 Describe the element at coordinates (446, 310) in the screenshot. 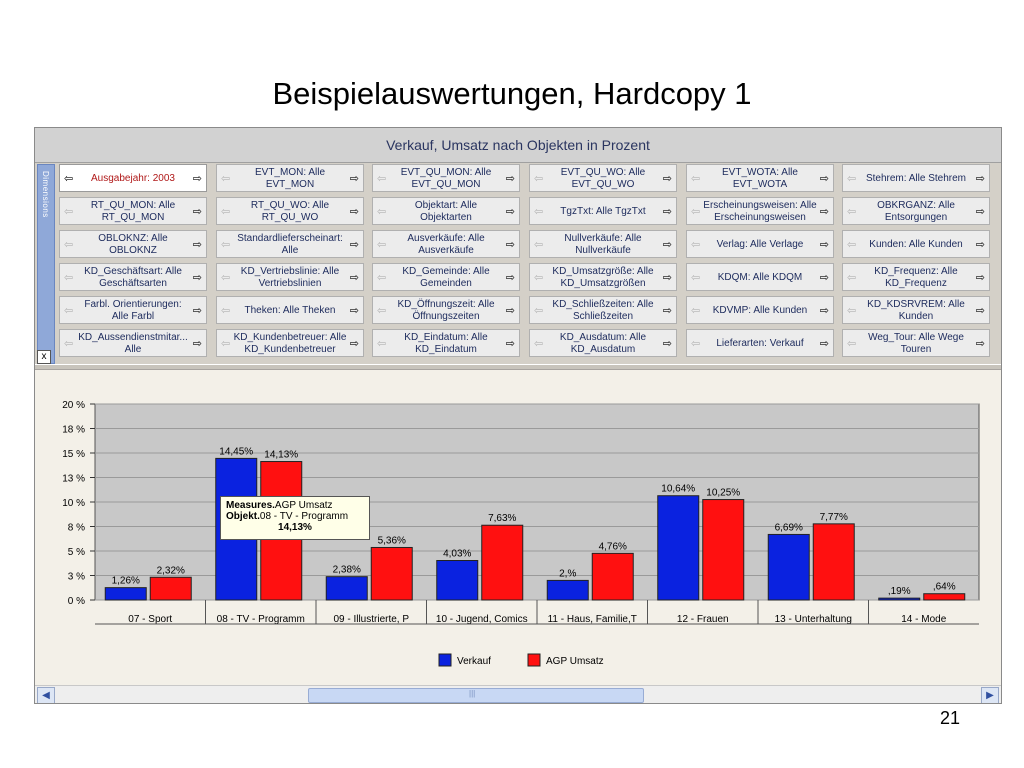

I see `dimension-button-r5-c3: ⇦ KD_Öffnungszeit: Alle Öffnungszeiten ⇨` at that location.